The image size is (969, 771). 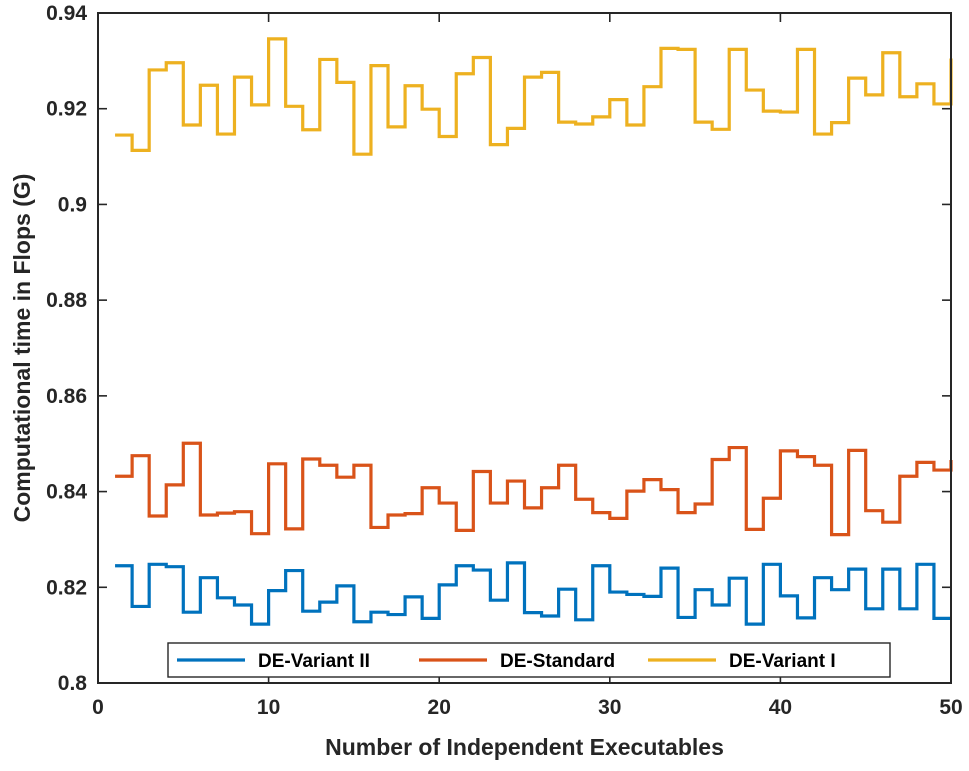 What do you see at coordinates (73, 683) in the screenshot?
I see `y-tick-label: 0.8` at bounding box center [73, 683].